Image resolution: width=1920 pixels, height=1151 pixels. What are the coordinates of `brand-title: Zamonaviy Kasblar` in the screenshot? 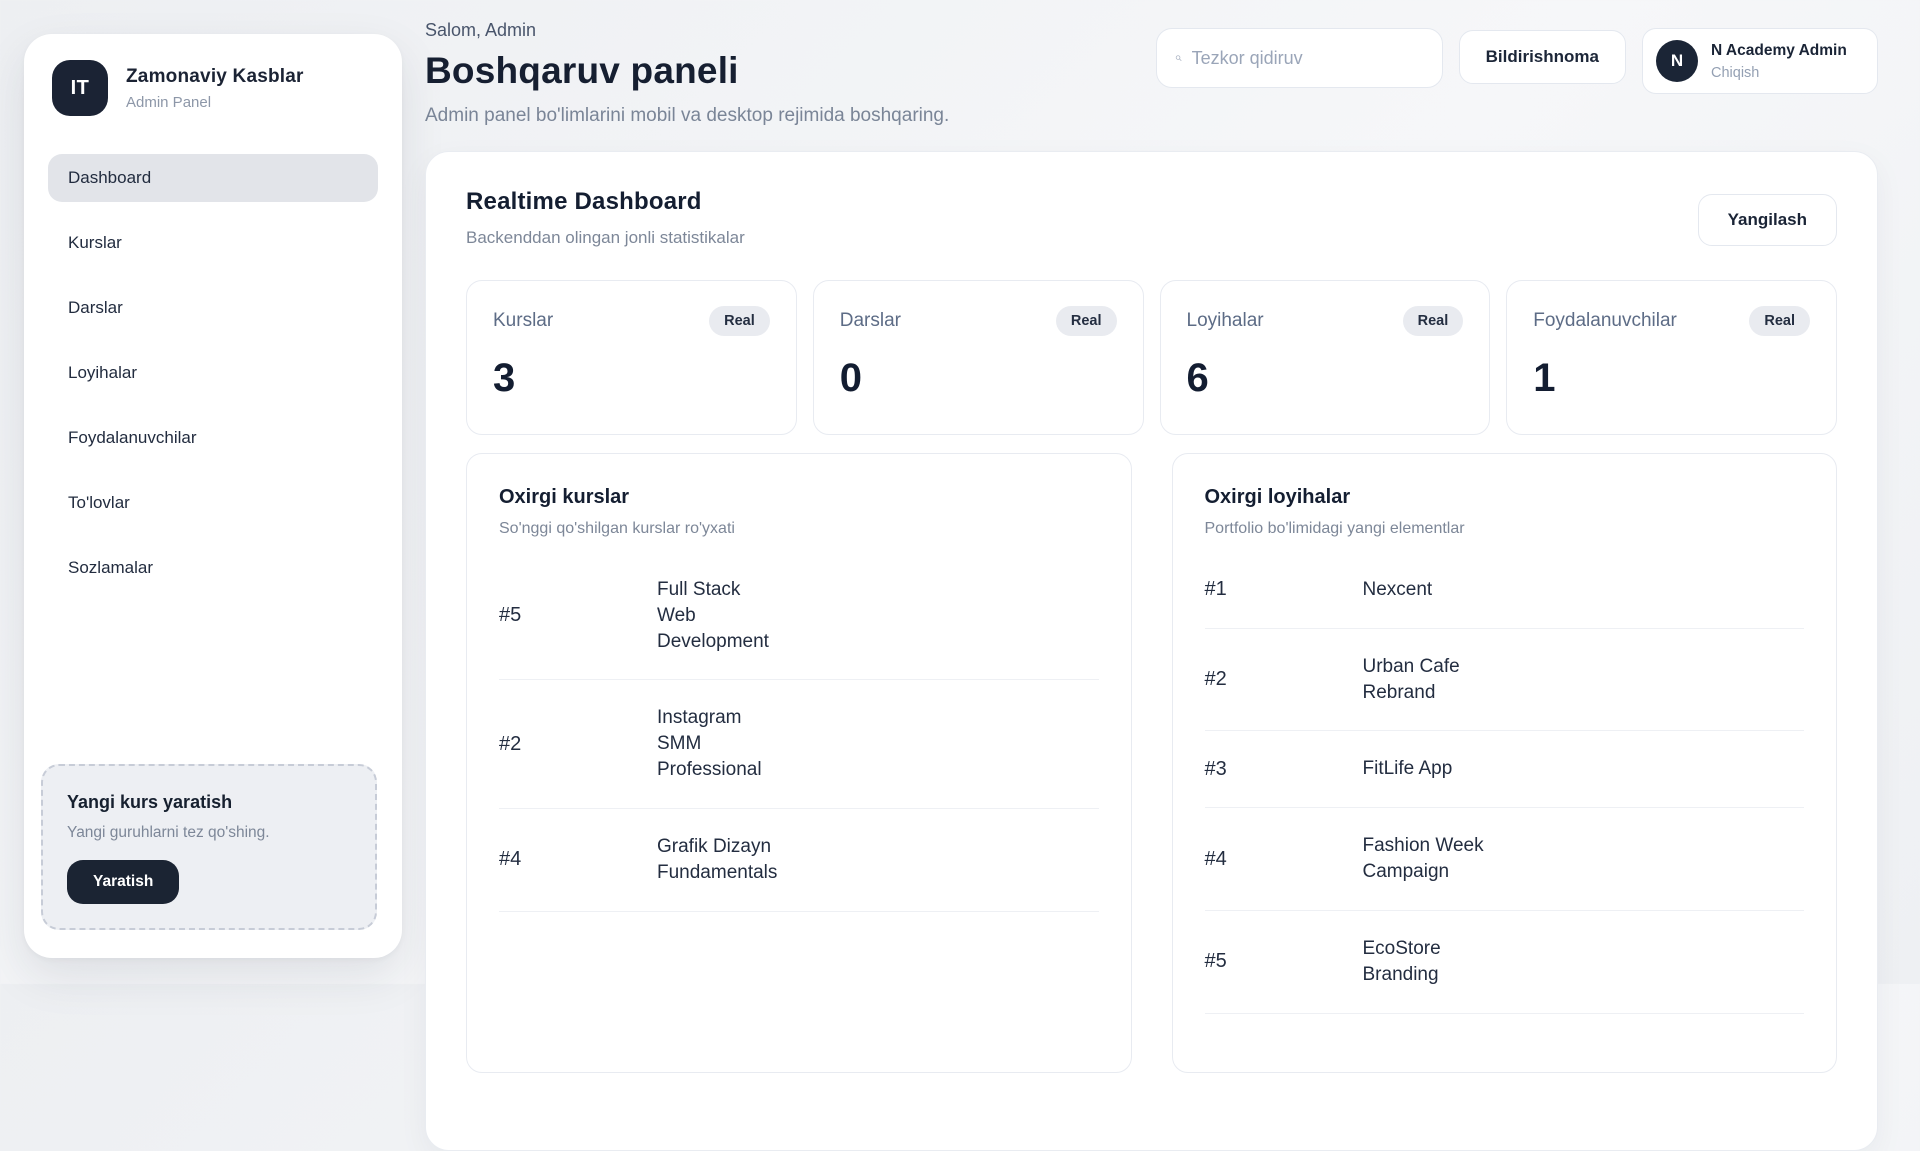 It's located at (215, 76).